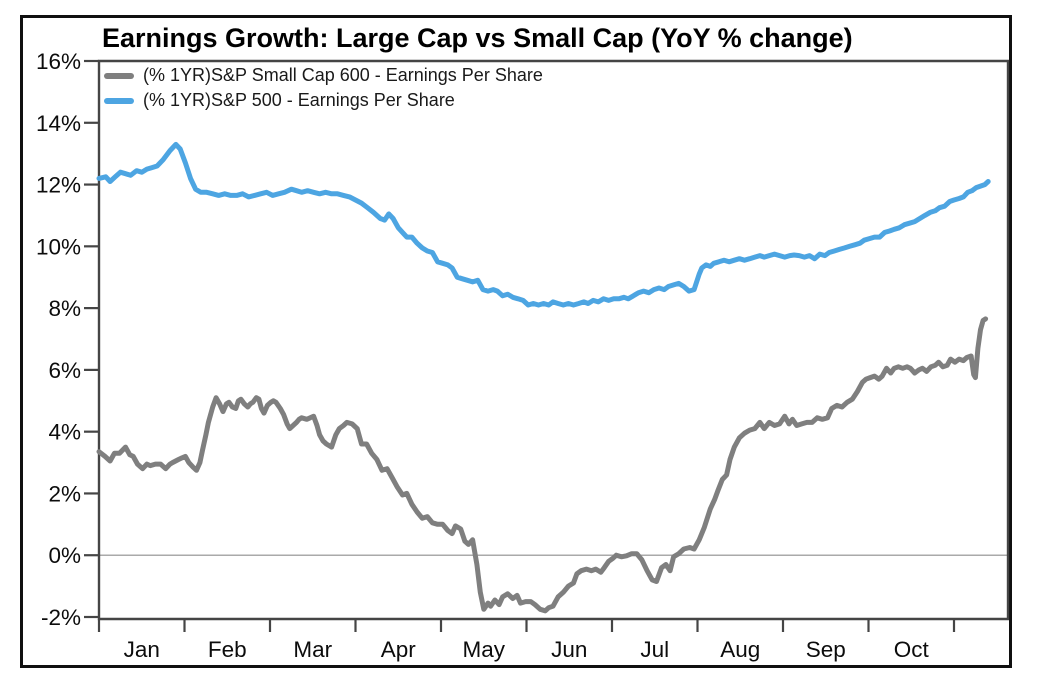 This screenshot has height=696, width=1040. Describe the element at coordinates (826, 649) in the screenshot. I see `x-axis-tick-label: Sep` at that location.